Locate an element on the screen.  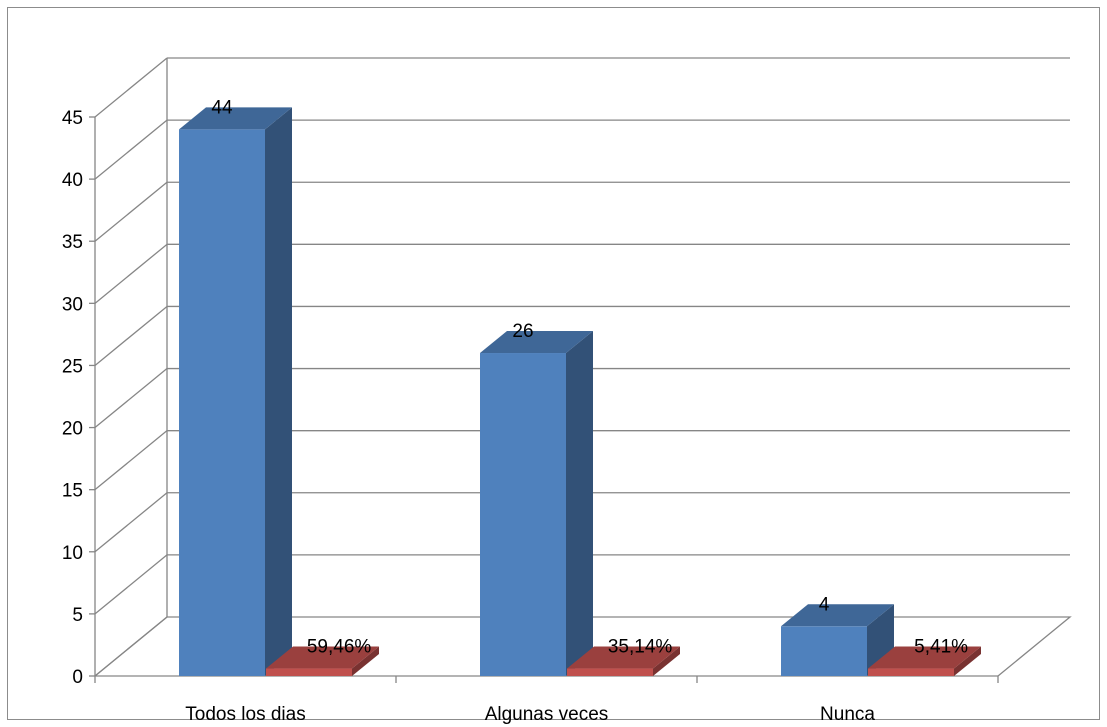
y-tick-label: 45 is located at coordinates (72, 118).